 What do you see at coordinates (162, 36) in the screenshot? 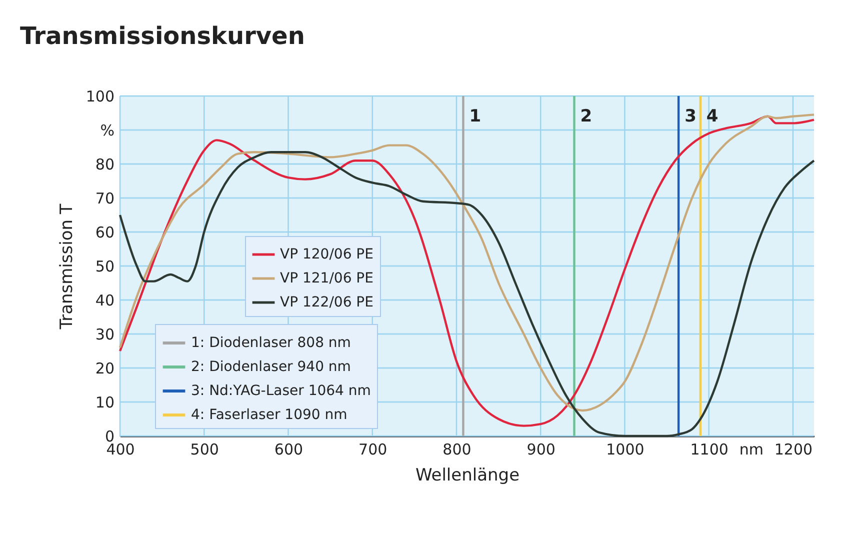
I see `chart-title: Transmissionskurven` at bounding box center [162, 36].